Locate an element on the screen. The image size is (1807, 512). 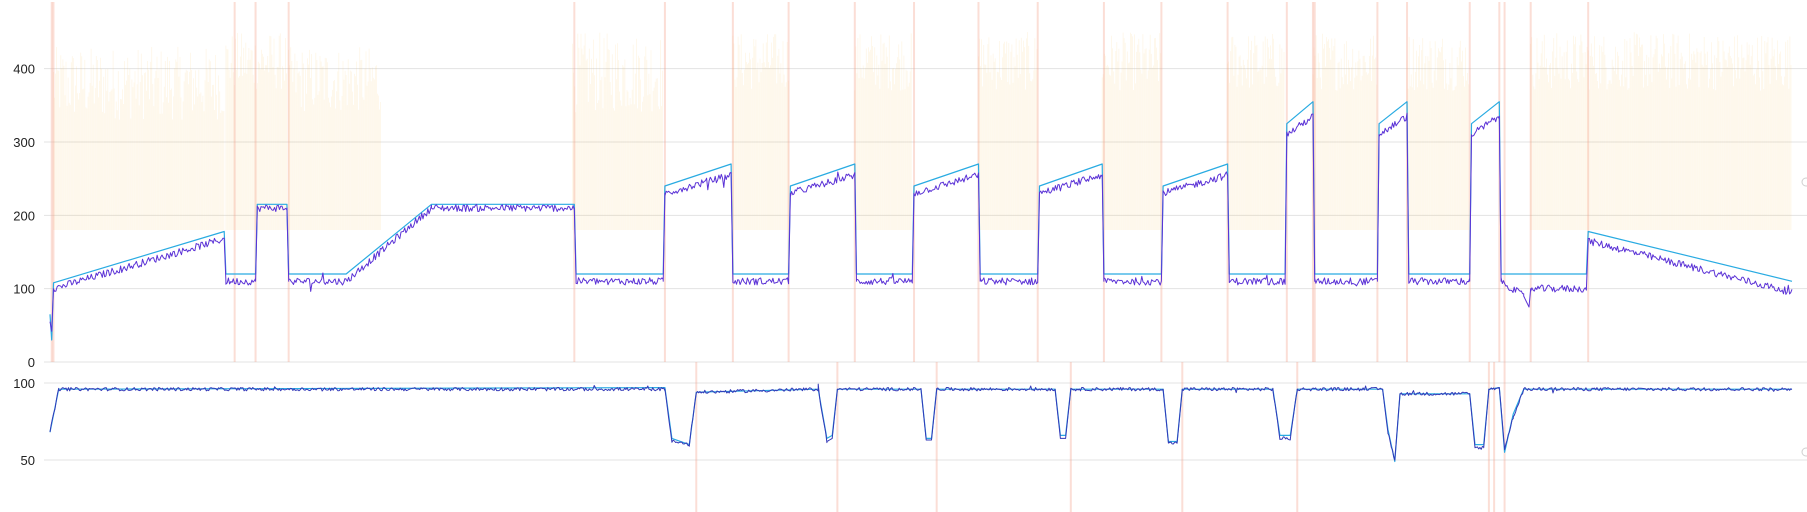
y-tick-label: 400 is located at coordinates (24, 69).